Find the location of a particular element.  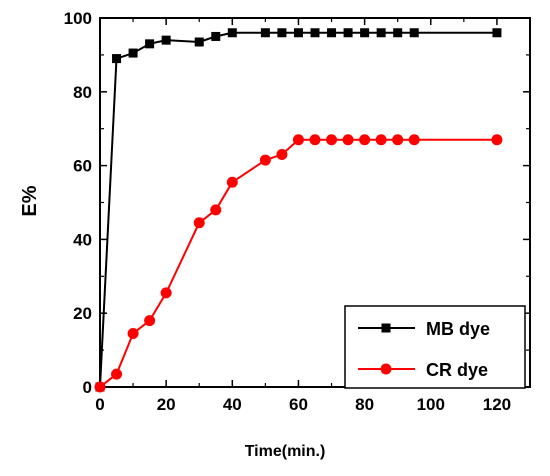

x-tick-label: 80 is located at coordinates (364, 404).